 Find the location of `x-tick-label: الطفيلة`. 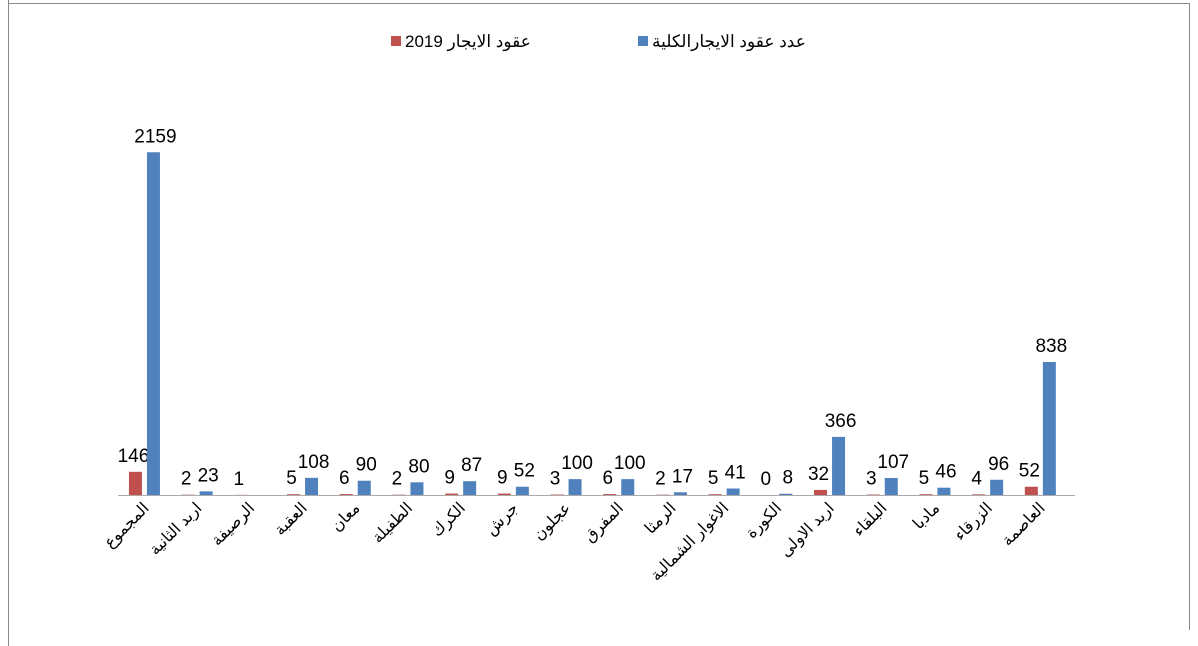

x-tick-label: الطفيلة is located at coordinates (392, 523).